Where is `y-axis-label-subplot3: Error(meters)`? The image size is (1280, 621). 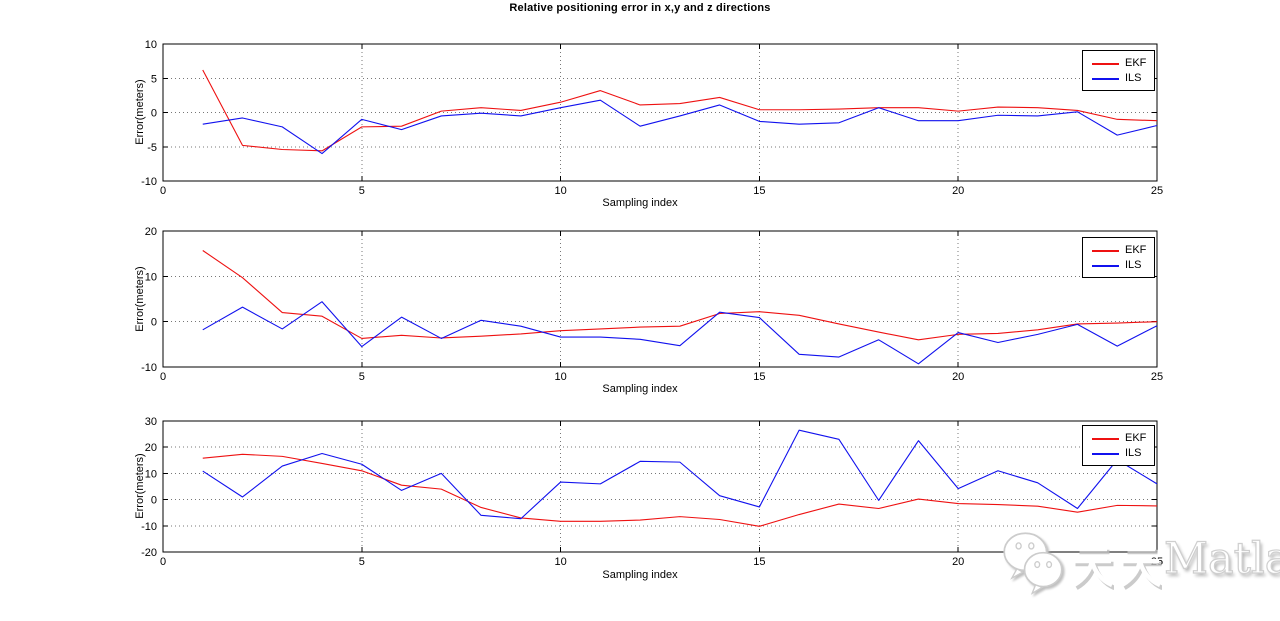 y-axis-label-subplot3: Error(meters) is located at coordinates (140, 486).